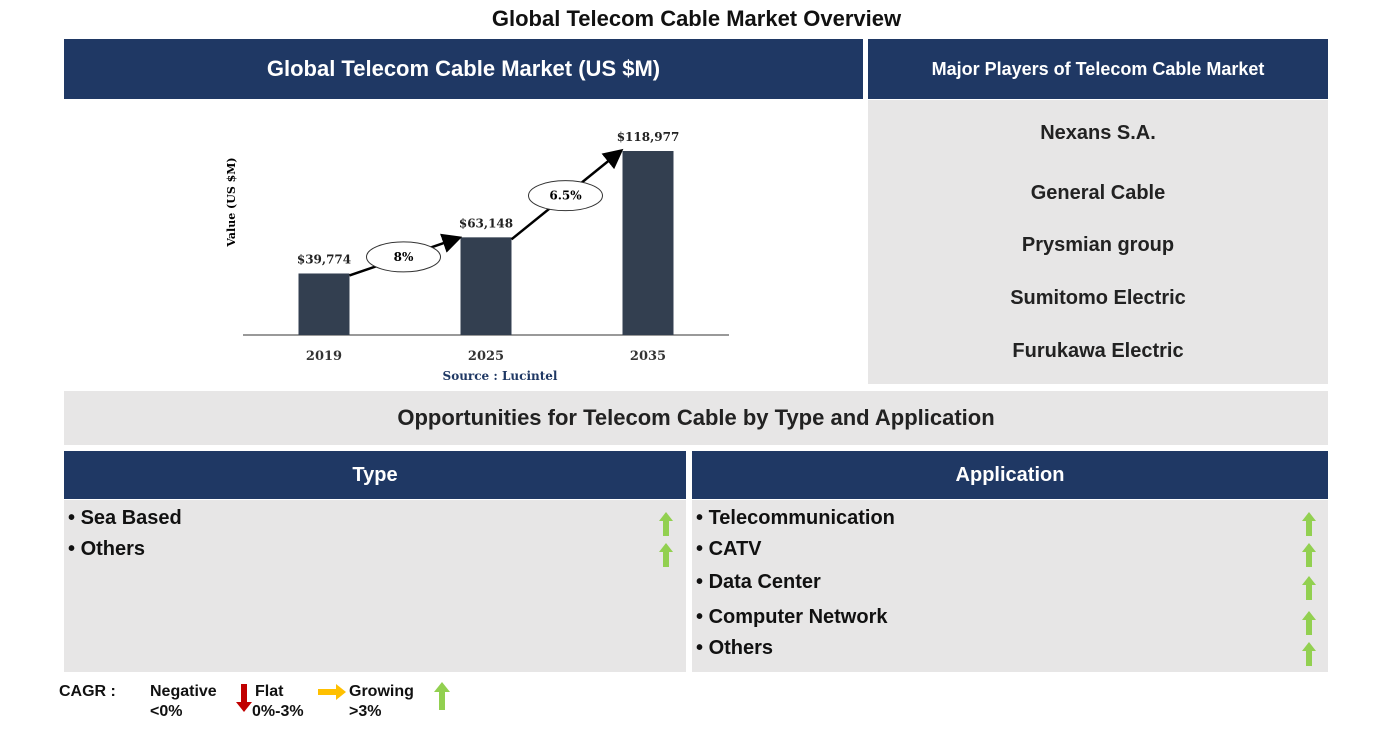 The image size is (1393, 734). Describe the element at coordinates (166, 711) in the screenshot. I see `legend-negative-range: <0%` at that location.